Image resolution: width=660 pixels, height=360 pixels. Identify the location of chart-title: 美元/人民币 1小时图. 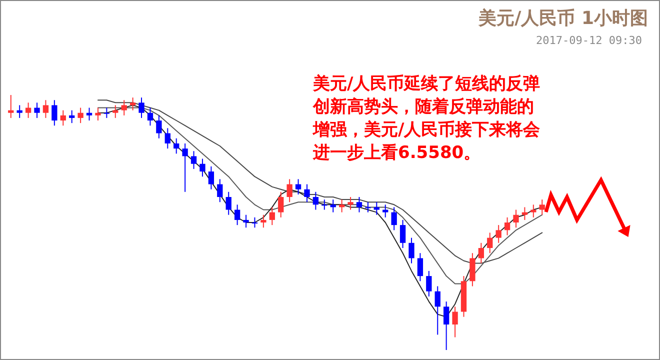
(563, 18).